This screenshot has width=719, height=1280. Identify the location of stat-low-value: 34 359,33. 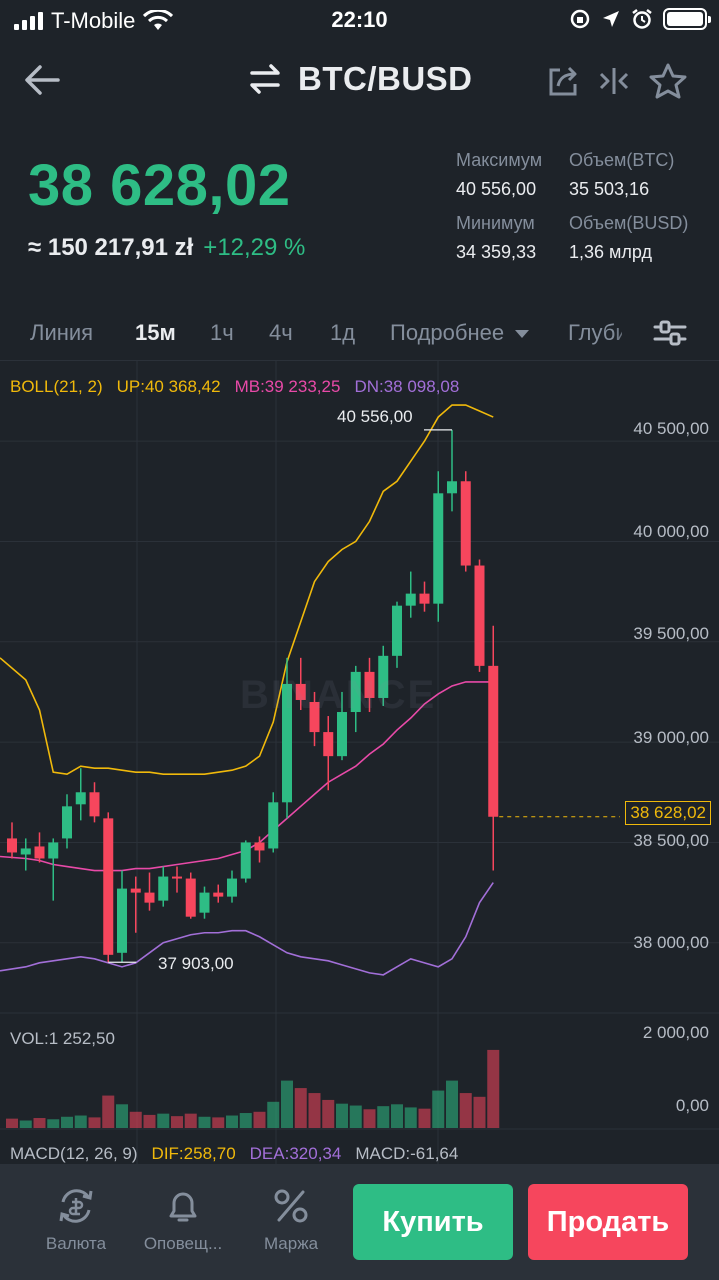
(496, 252).